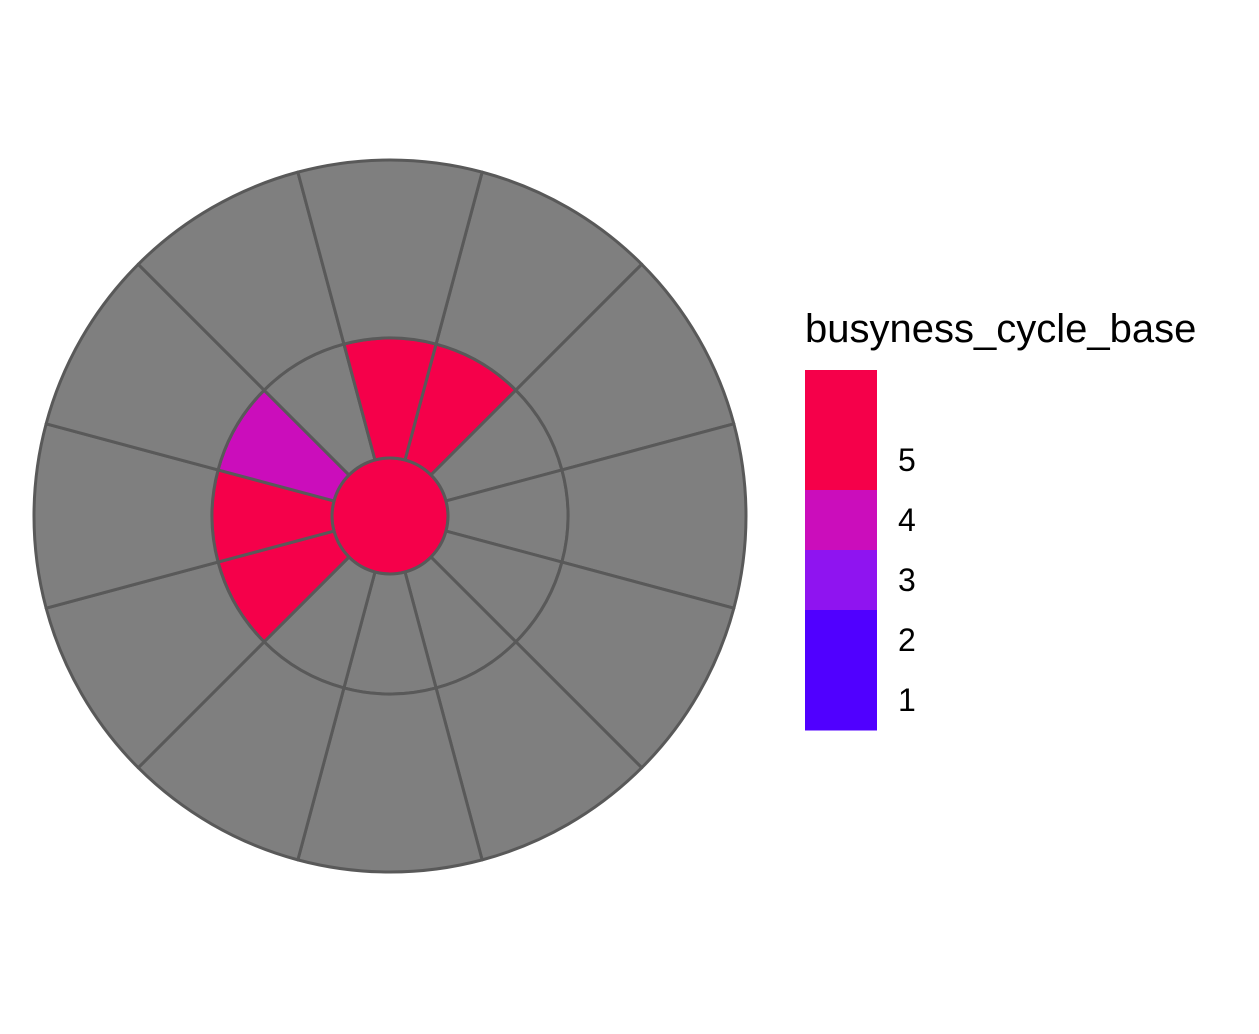 The height and width of the screenshot is (1034, 1259). Describe the element at coordinates (907, 700) in the screenshot. I see `legend-label: 1` at that location.